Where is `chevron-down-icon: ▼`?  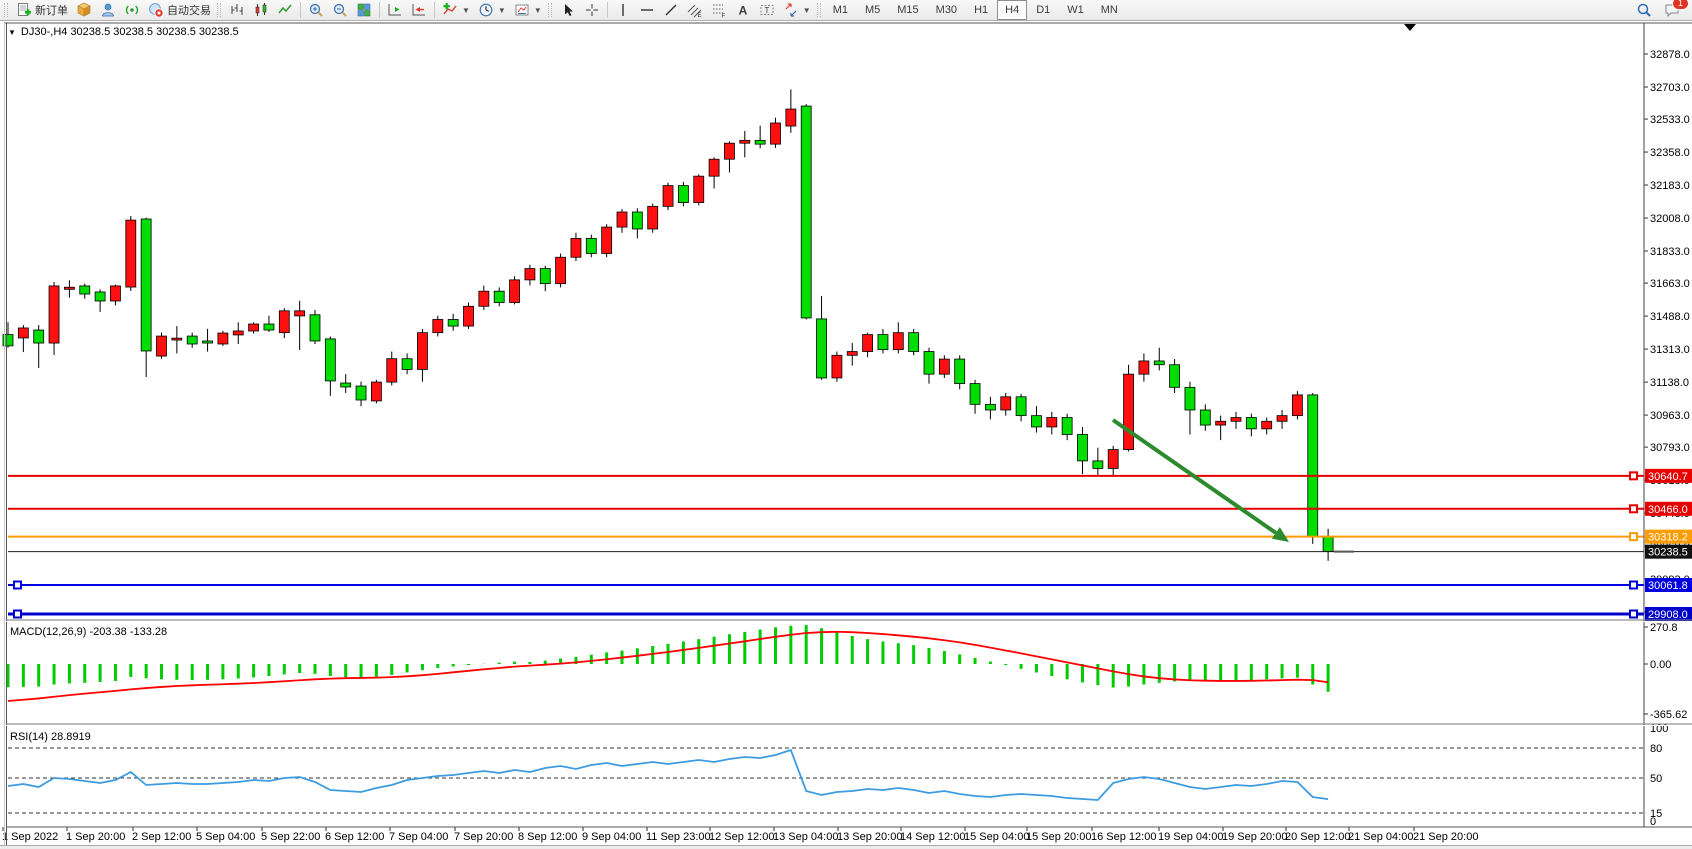
chevron-down-icon: ▼ is located at coordinates (466, 10).